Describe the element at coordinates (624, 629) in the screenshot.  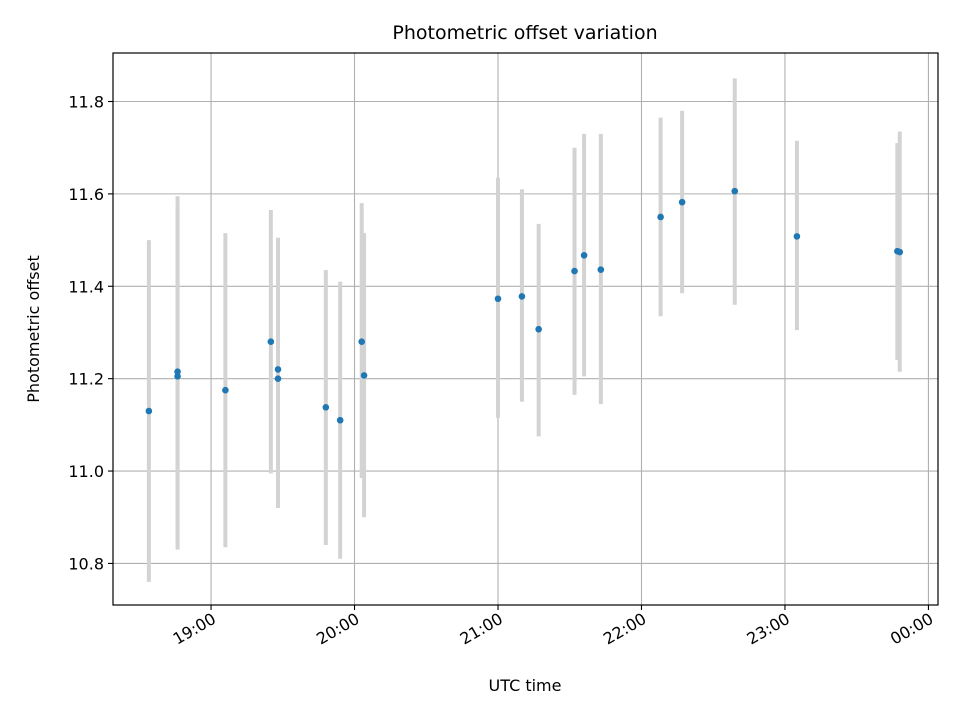
I see `x-tick-label: 22:00` at that location.